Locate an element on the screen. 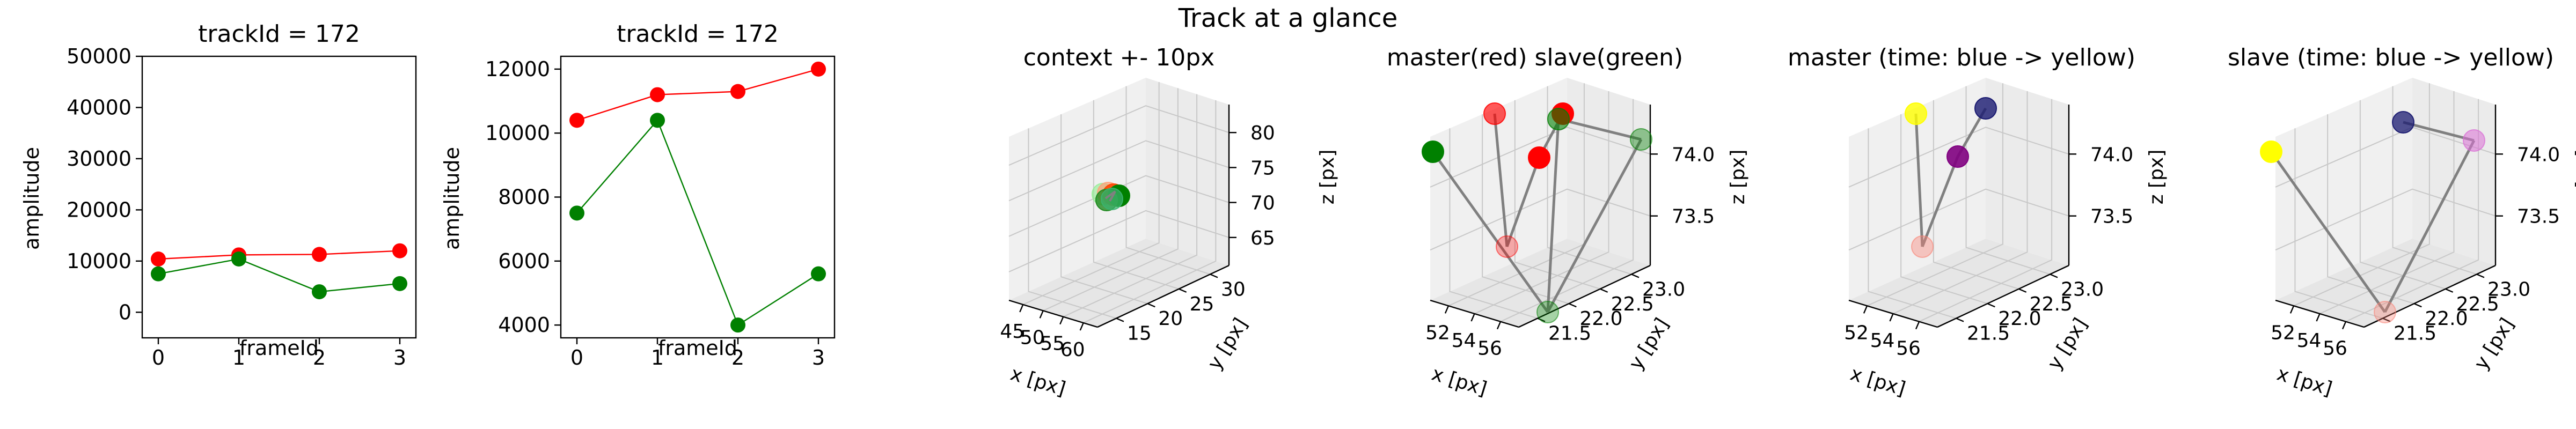  figure-suptitle: Track at a glance is located at coordinates (1288, 18).